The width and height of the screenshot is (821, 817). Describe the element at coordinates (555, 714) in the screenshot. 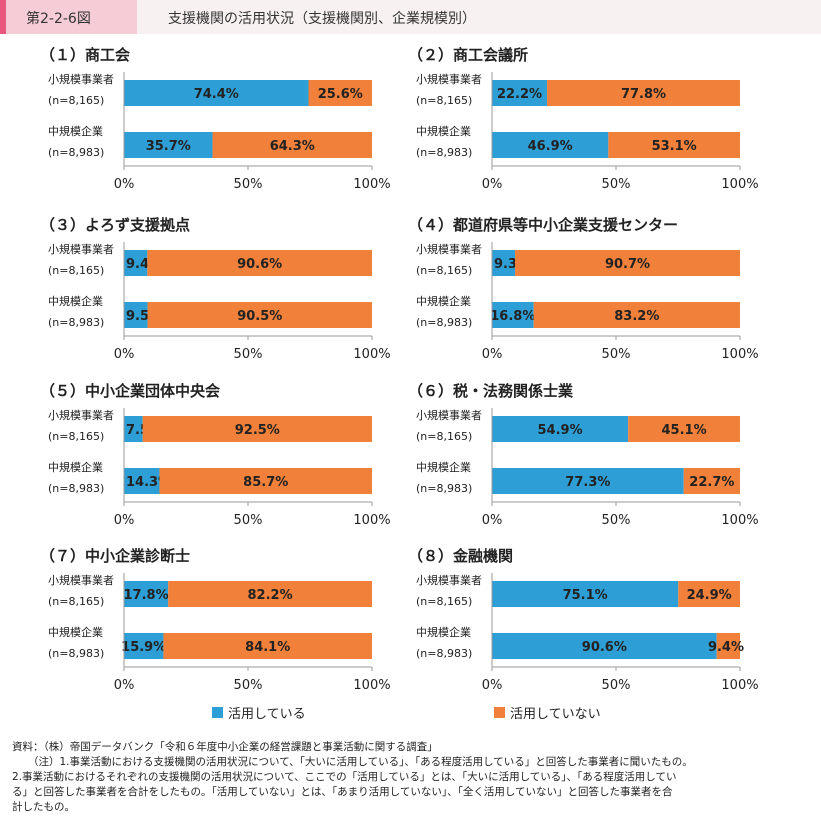

I see `legend-label: 活用していない` at that location.